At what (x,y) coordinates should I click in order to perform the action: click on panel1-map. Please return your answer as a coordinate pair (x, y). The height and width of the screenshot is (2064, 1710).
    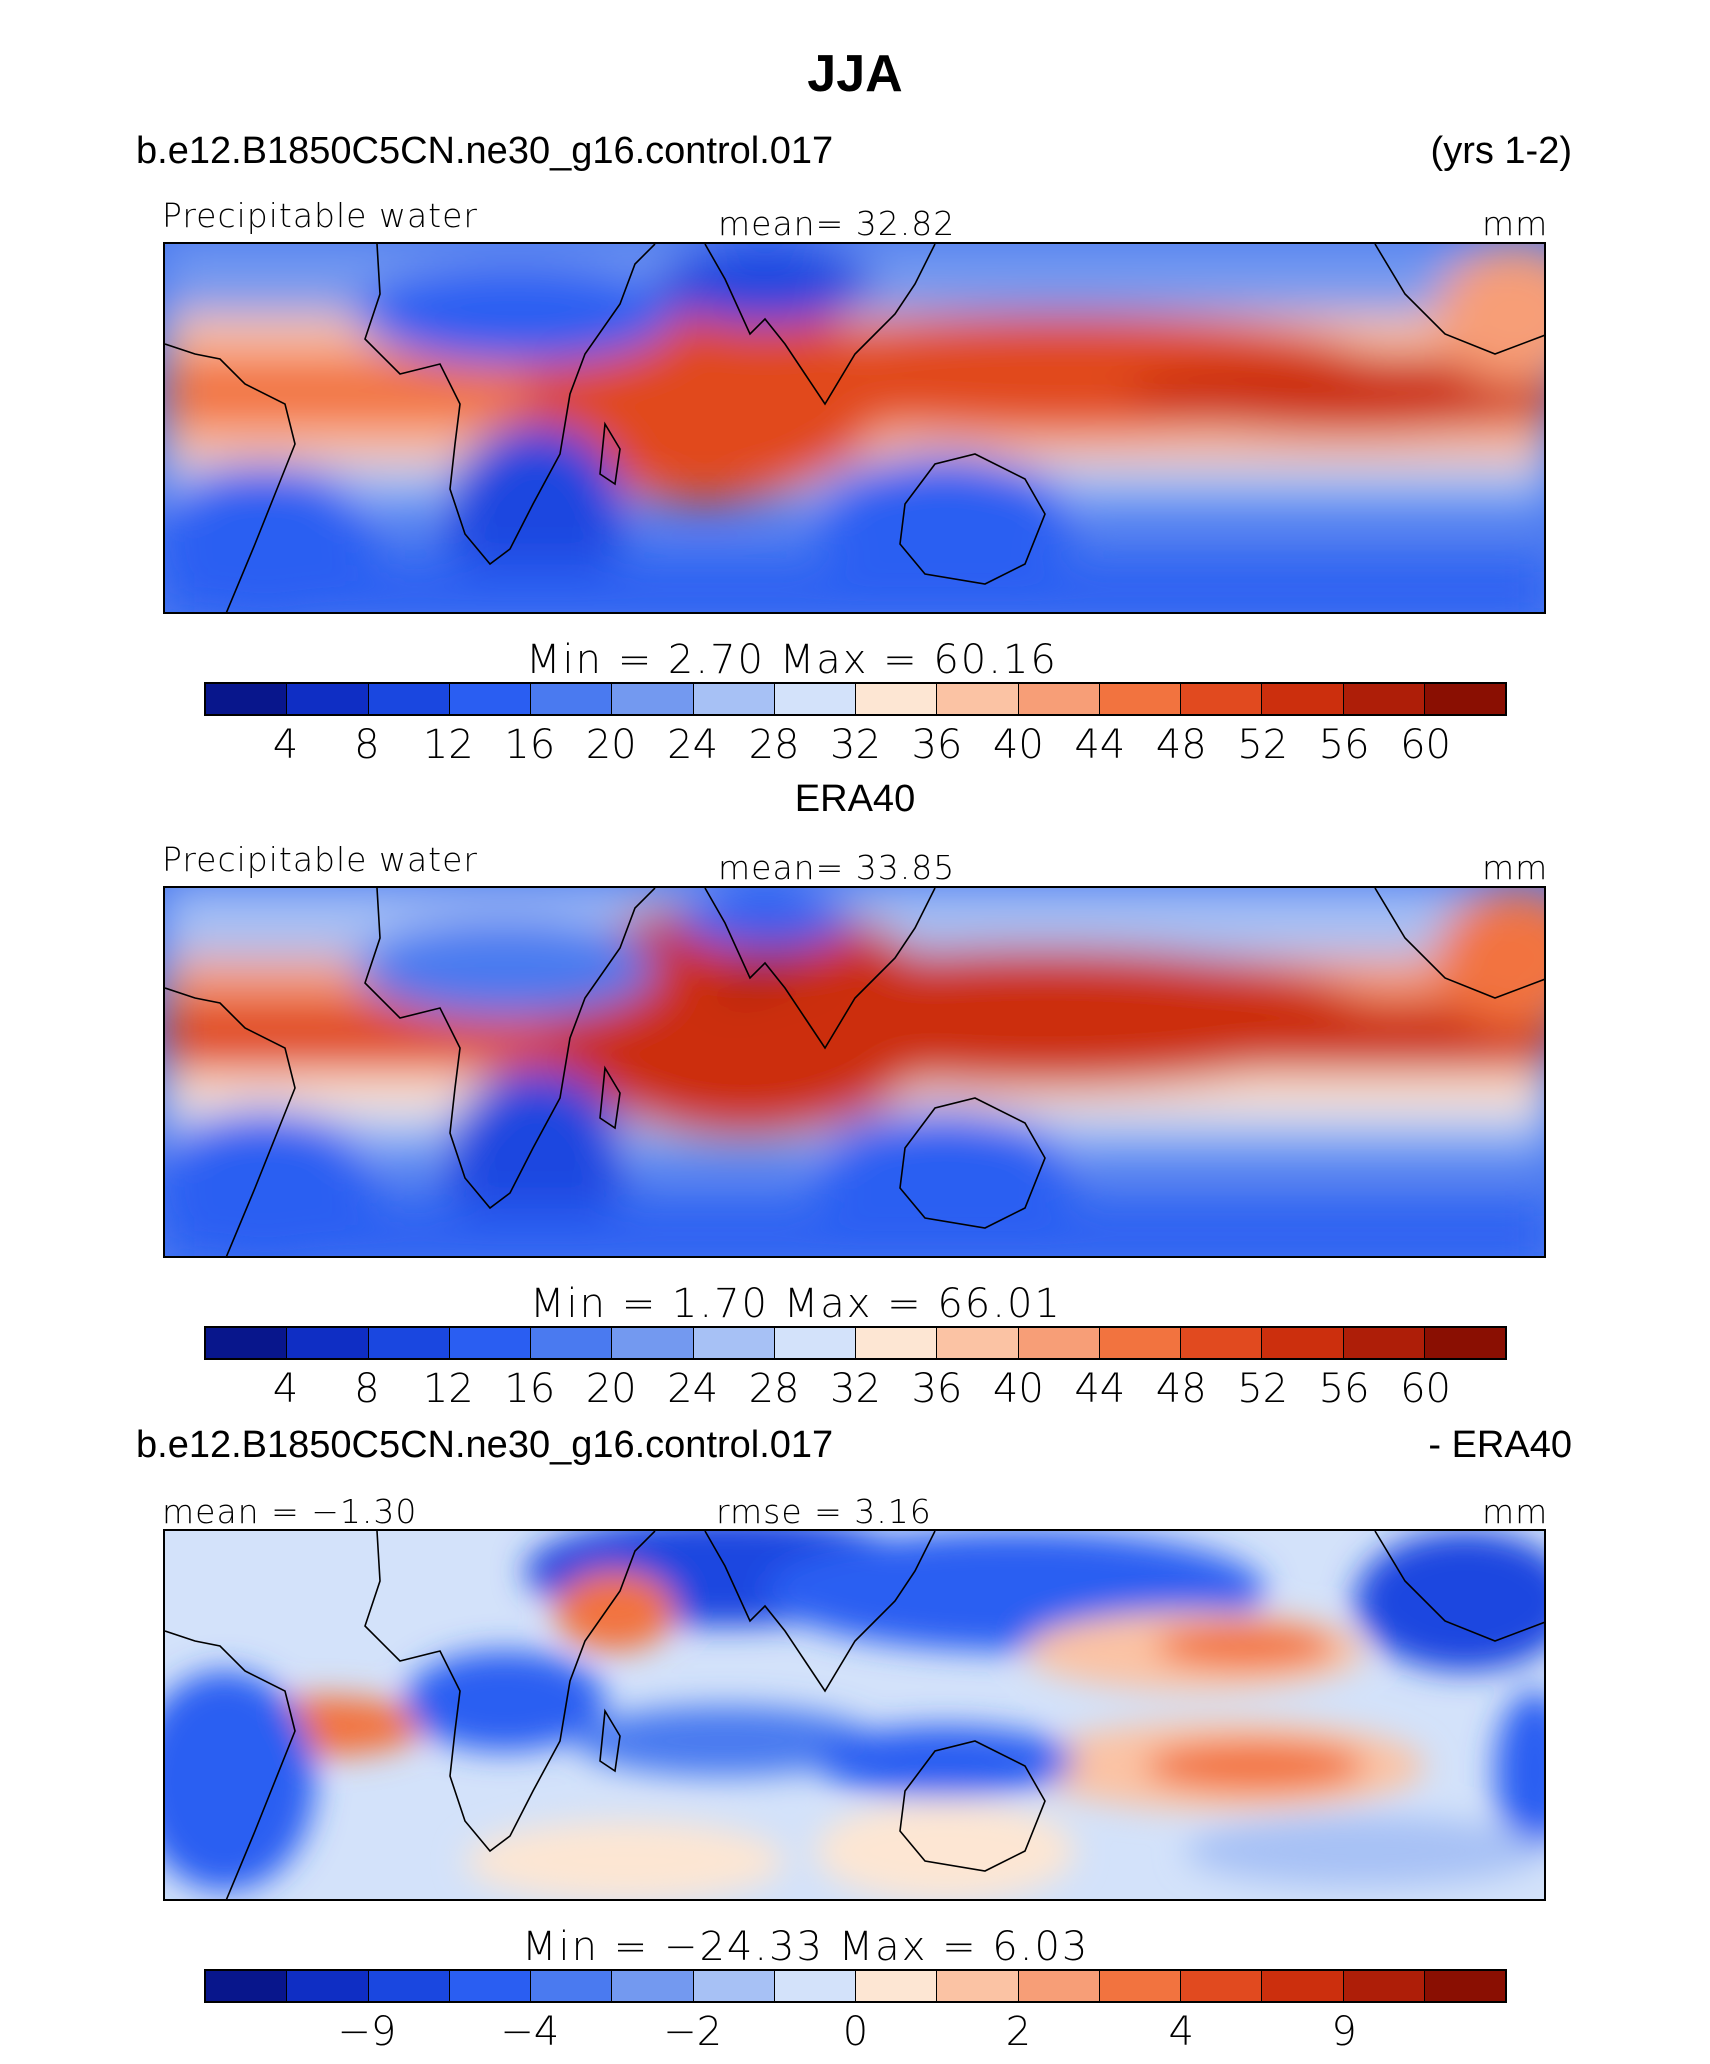
    Looking at the image, I should click on (854, 428).